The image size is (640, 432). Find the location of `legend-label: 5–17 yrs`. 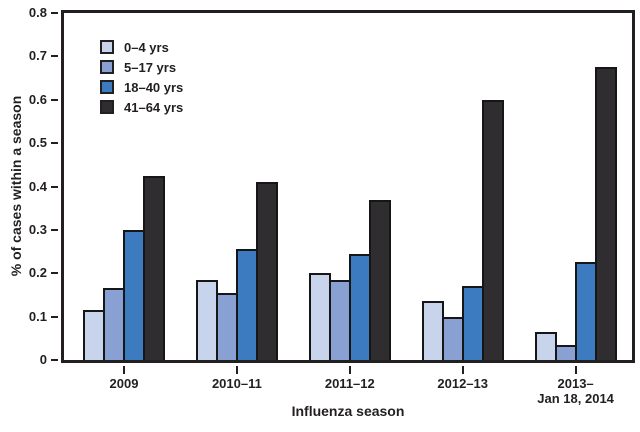

legend-label: 5–17 yrs is located at coordinates (150, 67).